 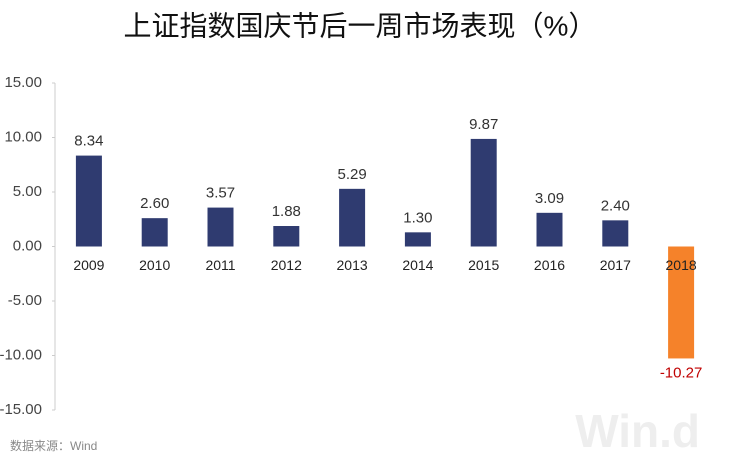 What do you see at coordinates (23, 82) in the screenshot?
I see `y-tick-label: 15.00` at bounding box center [23, 82].